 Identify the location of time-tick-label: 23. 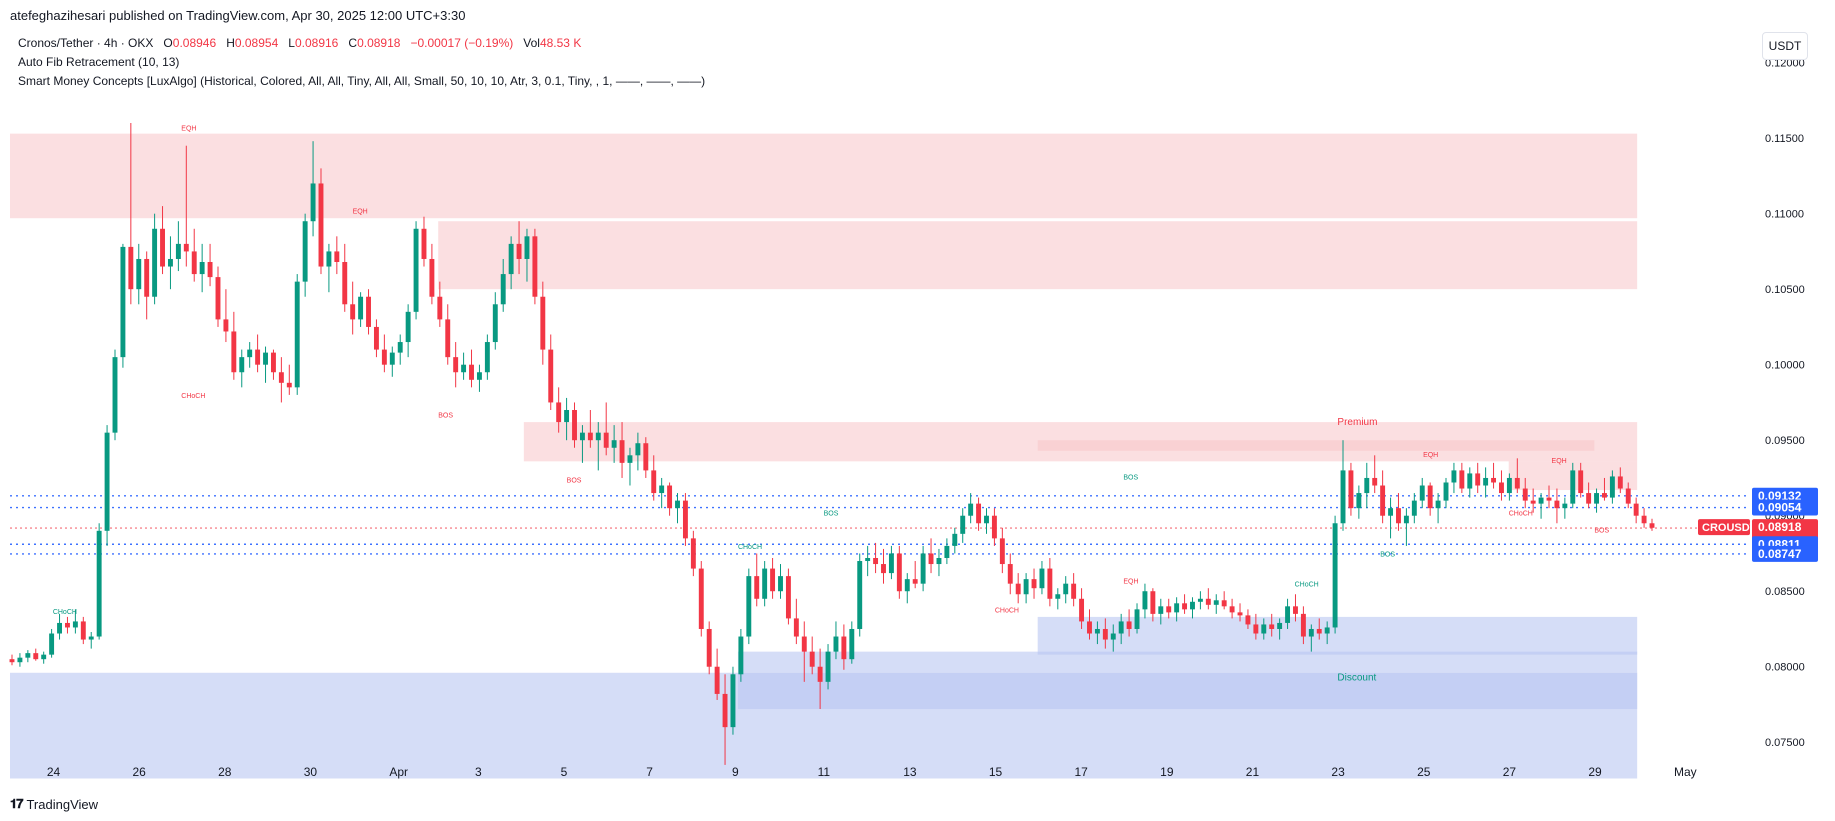
(1338, 772).